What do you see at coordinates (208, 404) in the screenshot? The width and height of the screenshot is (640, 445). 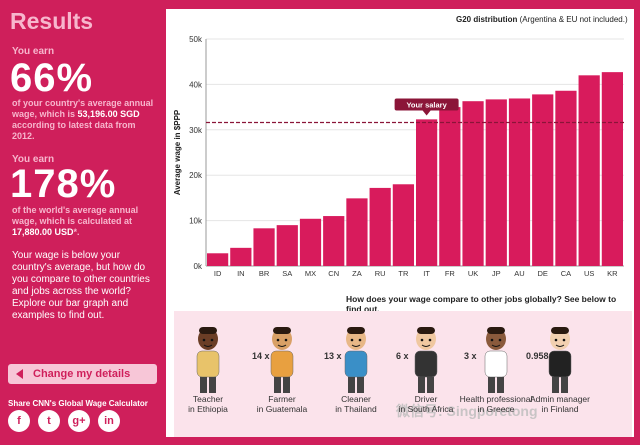 I see `job-label: Teacher in Ethiopia` at bounding box center [208, 404].